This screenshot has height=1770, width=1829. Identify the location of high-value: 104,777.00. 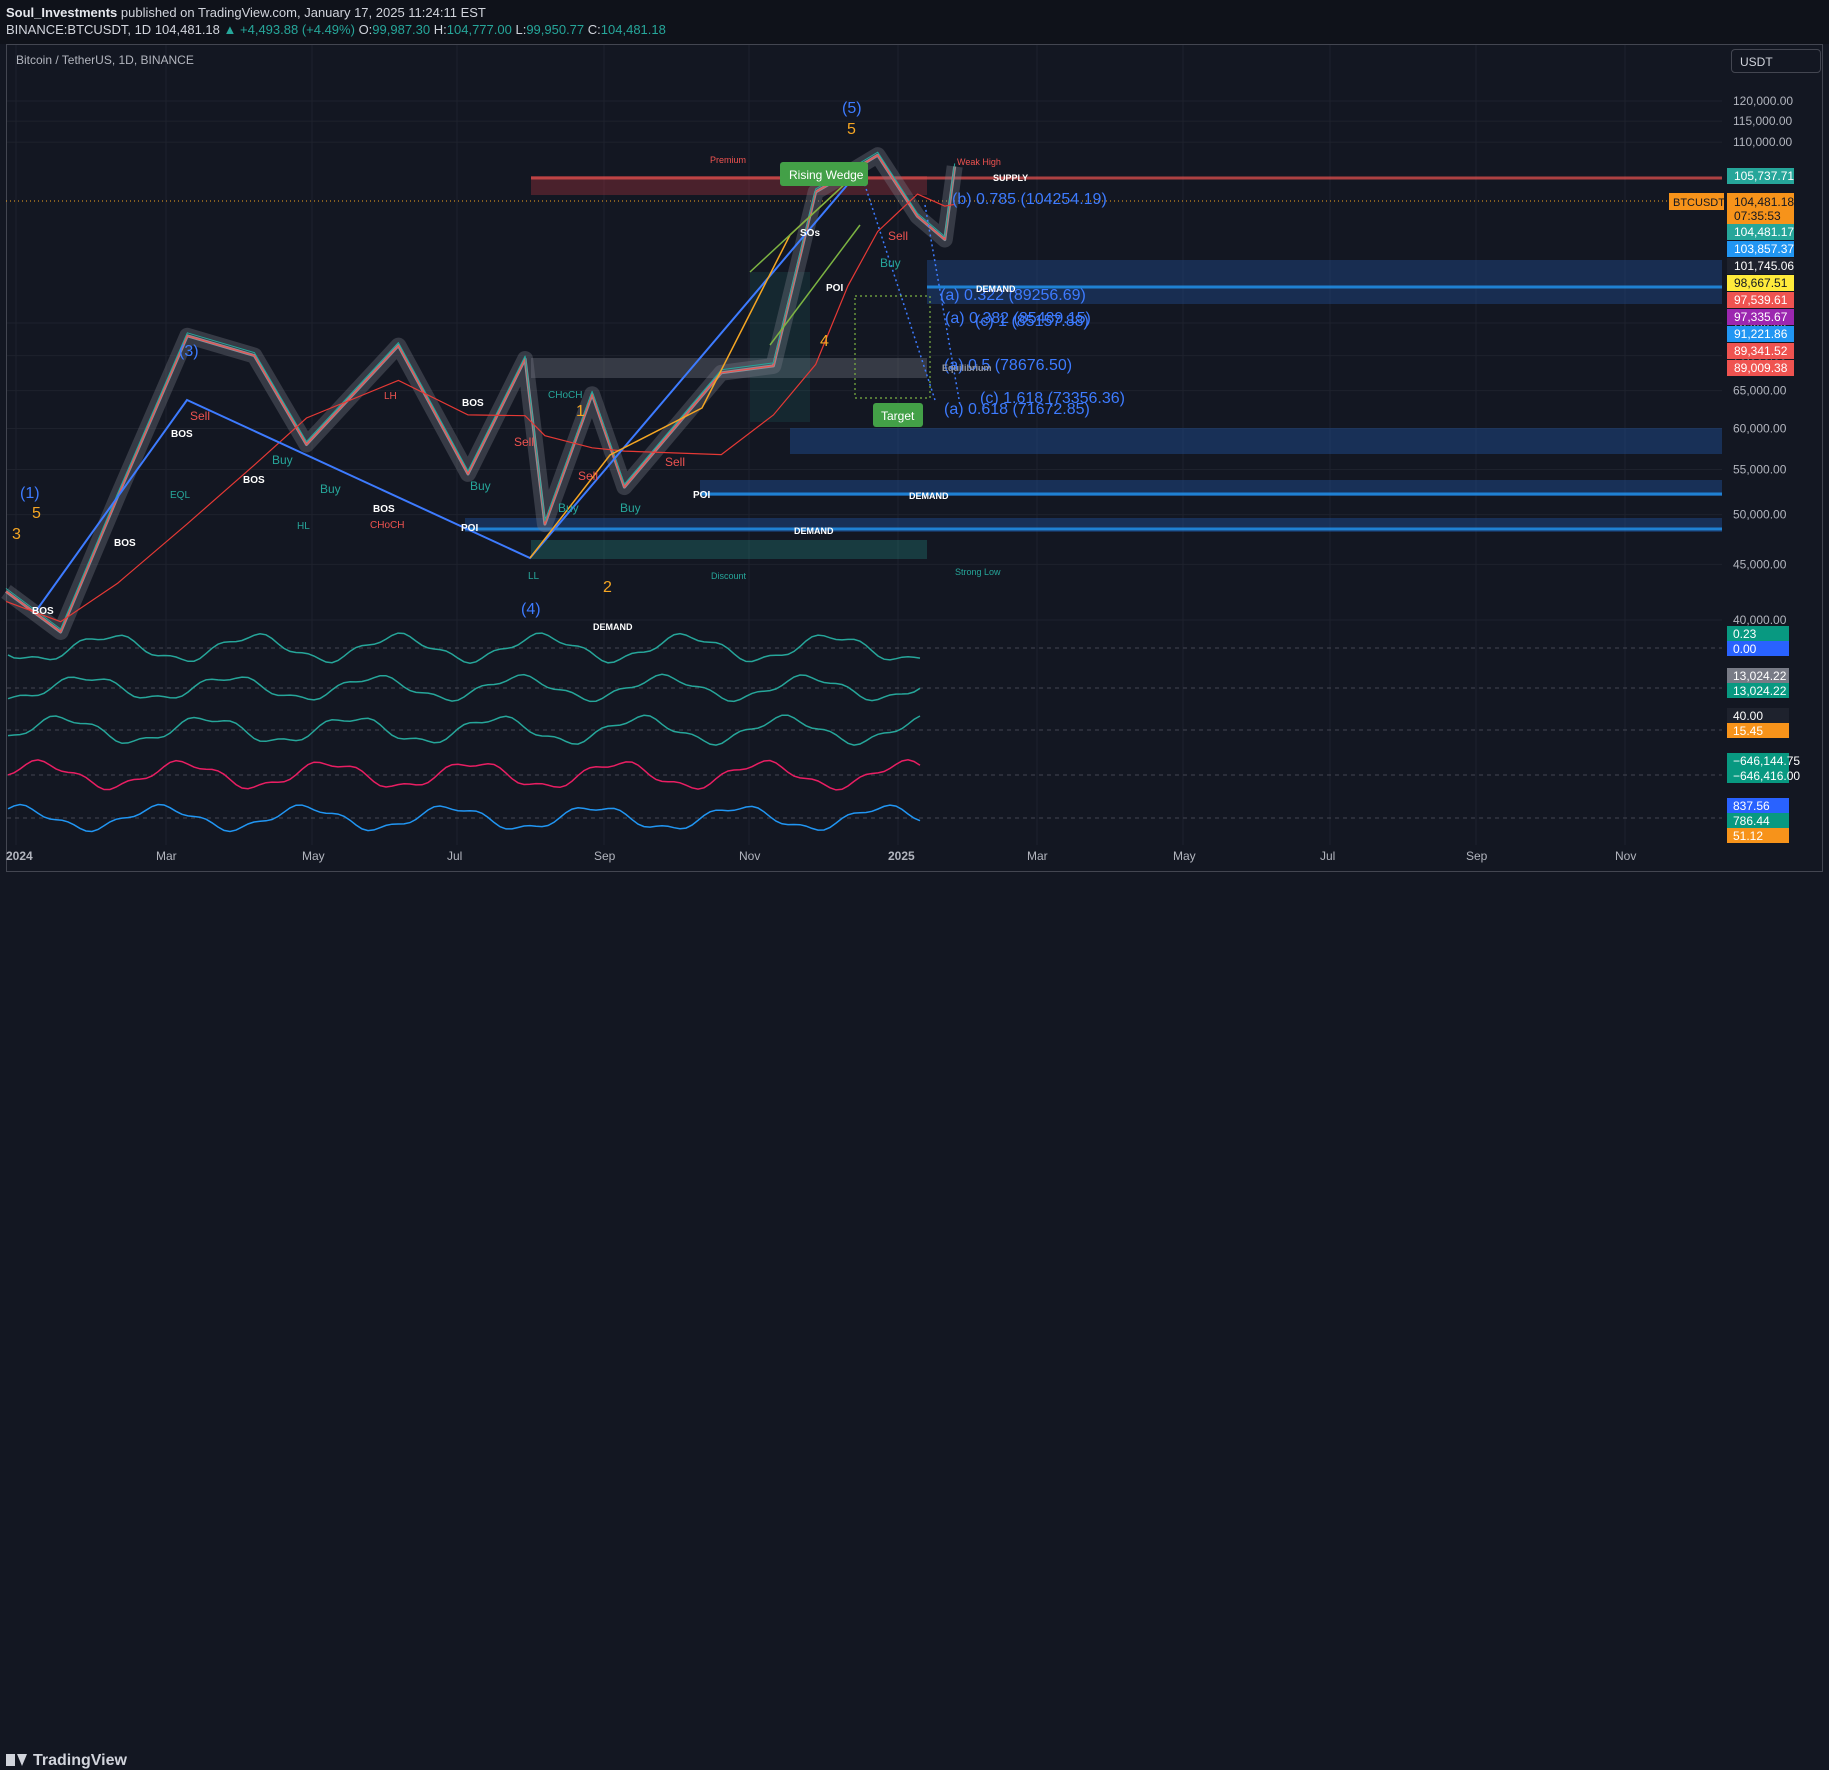
(479, 29).